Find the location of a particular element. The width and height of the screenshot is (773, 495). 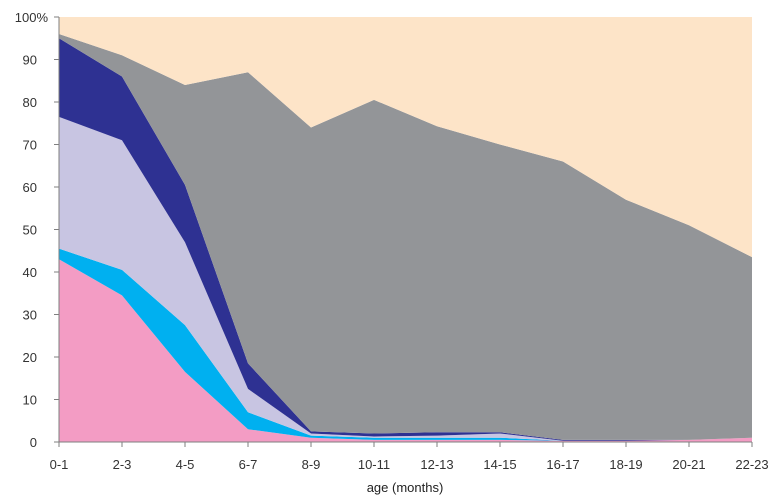

y-tick-label: 40 is located at coordinates (30, 272).